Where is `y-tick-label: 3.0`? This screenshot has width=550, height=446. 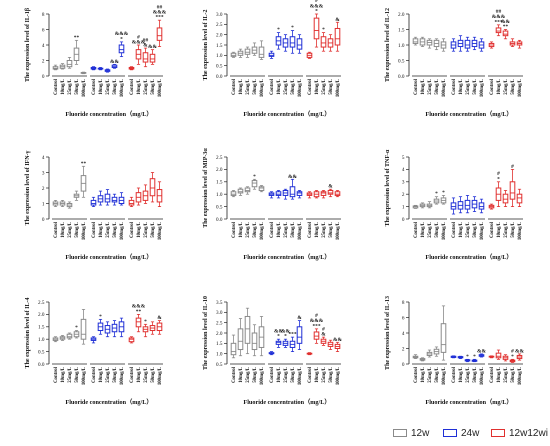 y-tick-label: 3.0 is located at coordinates (219, 15).